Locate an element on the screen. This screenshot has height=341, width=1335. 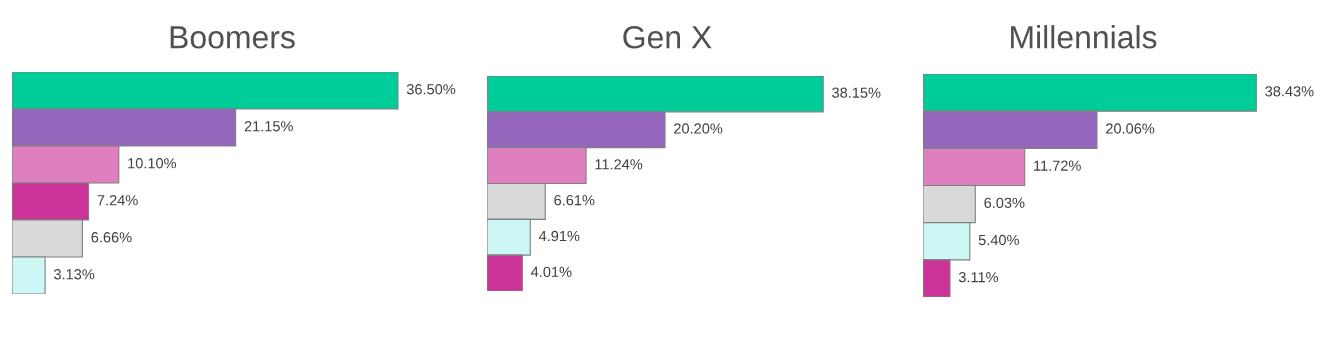
data-label: 38.43% is located at coordinates (1289, 91).